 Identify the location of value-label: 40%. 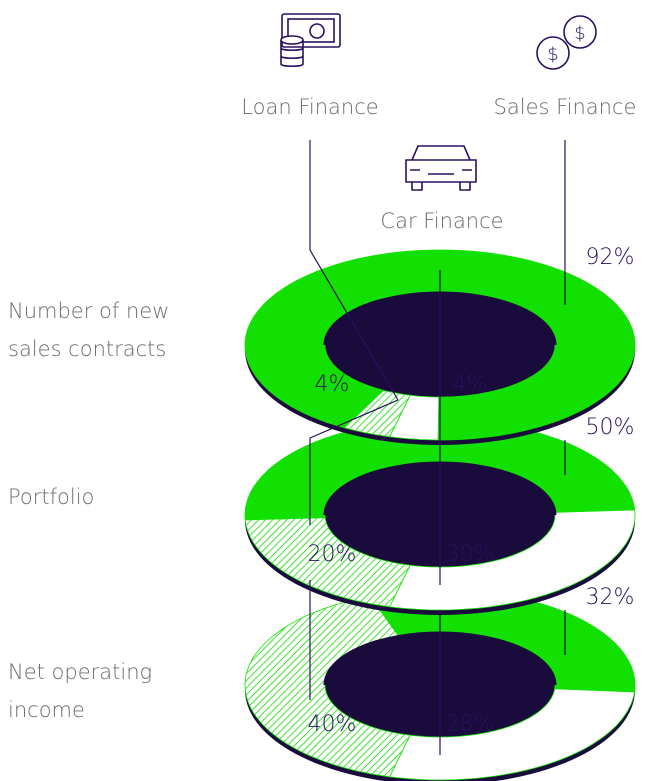
(332, 724).